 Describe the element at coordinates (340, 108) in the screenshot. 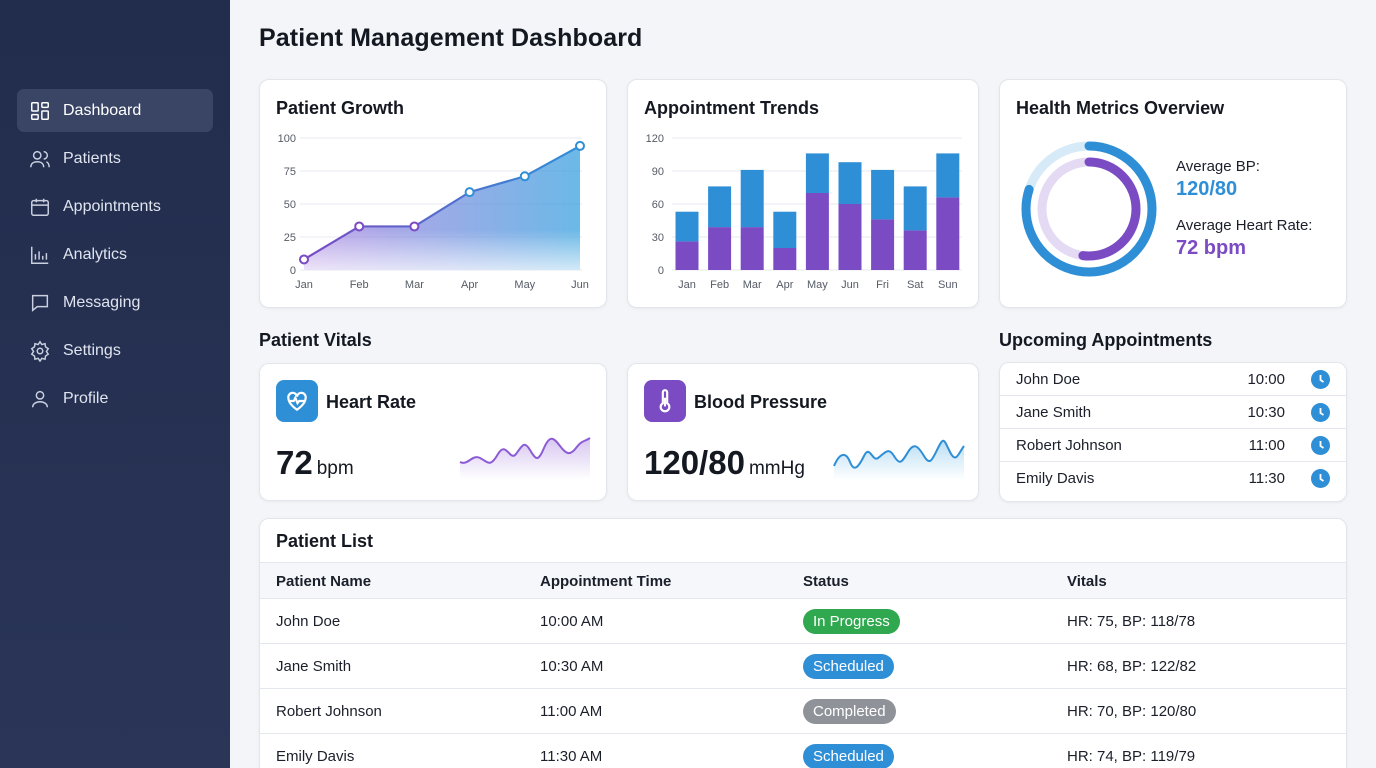

I see `card-title: Patient Growth` at that location.